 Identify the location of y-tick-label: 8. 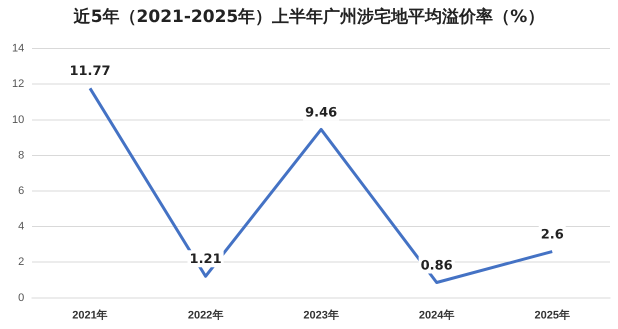
(21, 155).